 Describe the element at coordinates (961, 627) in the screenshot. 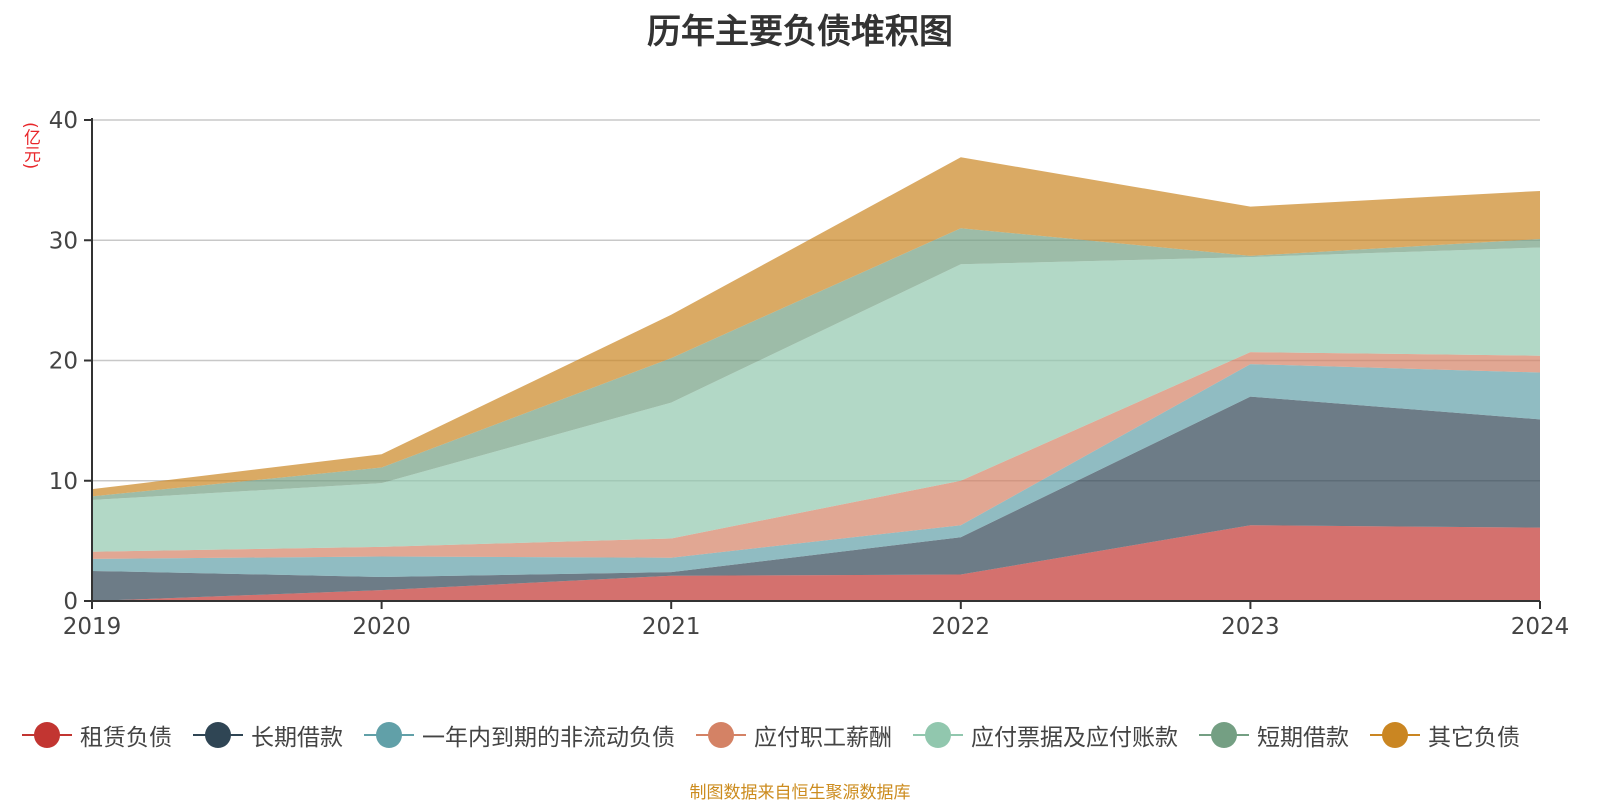

I see `x-tick-label-2022: 2022` at that location.